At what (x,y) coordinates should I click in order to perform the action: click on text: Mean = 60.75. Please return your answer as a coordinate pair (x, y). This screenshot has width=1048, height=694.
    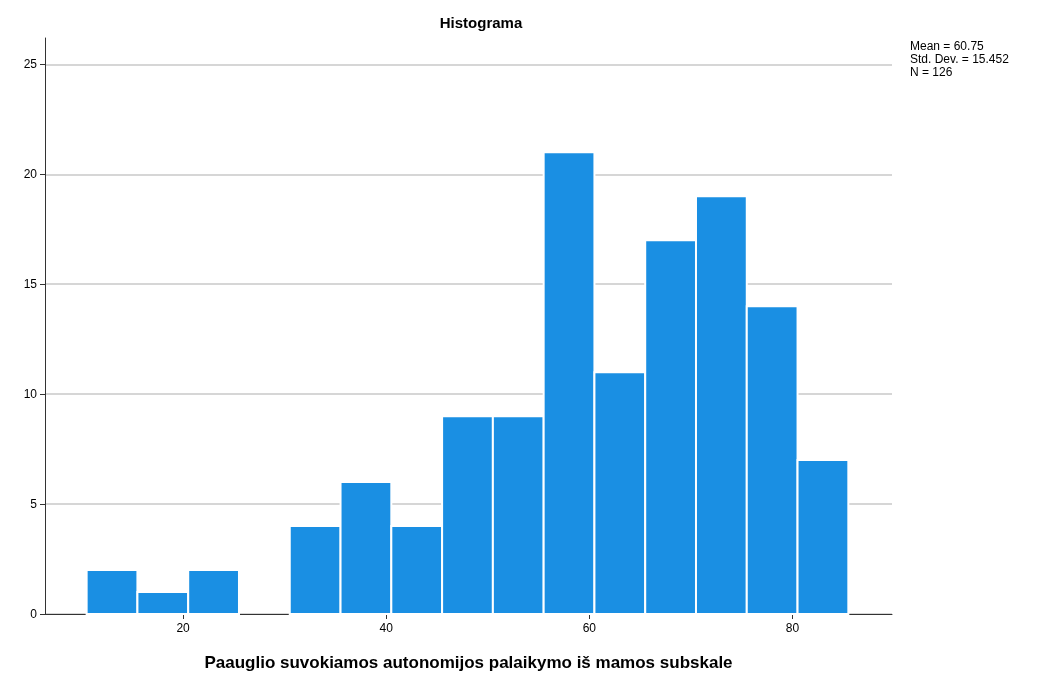
    Looking at the image, I should click on (947, 46).